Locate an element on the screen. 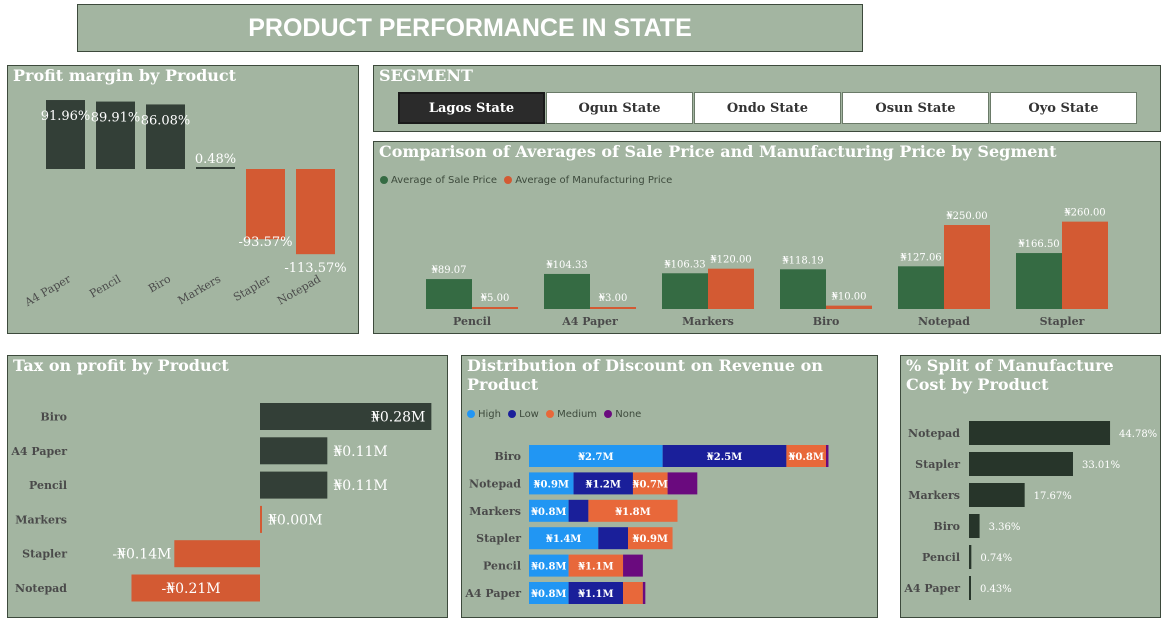  avg-label-average-of-manufacturing-price-stapler: ₦260.00 is located at coordinates (1084, 213).